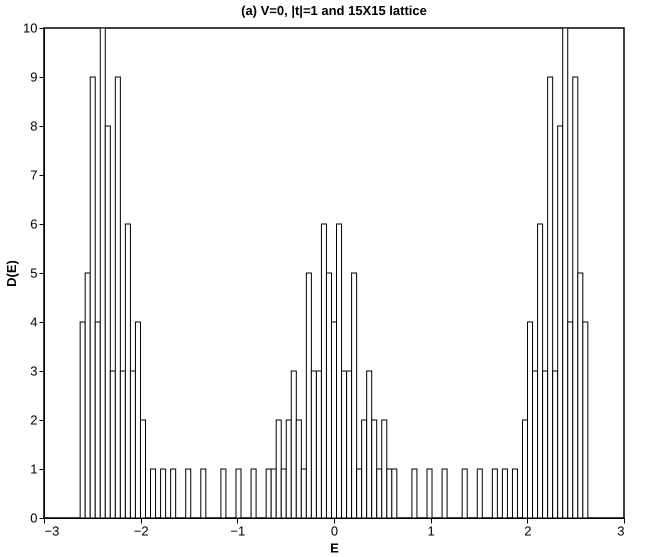  Describe the element at coordinates (34, 518) in the screenshot. I see `y-tick-label: 0` at that location.